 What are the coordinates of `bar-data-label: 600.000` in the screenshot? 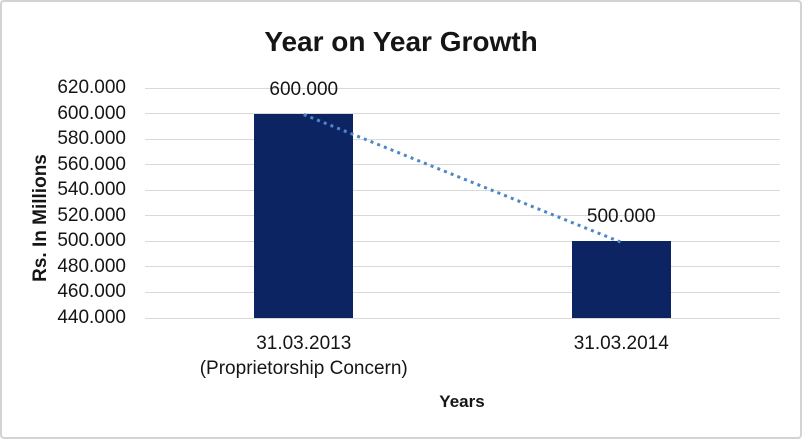 It's located at (304, 89).